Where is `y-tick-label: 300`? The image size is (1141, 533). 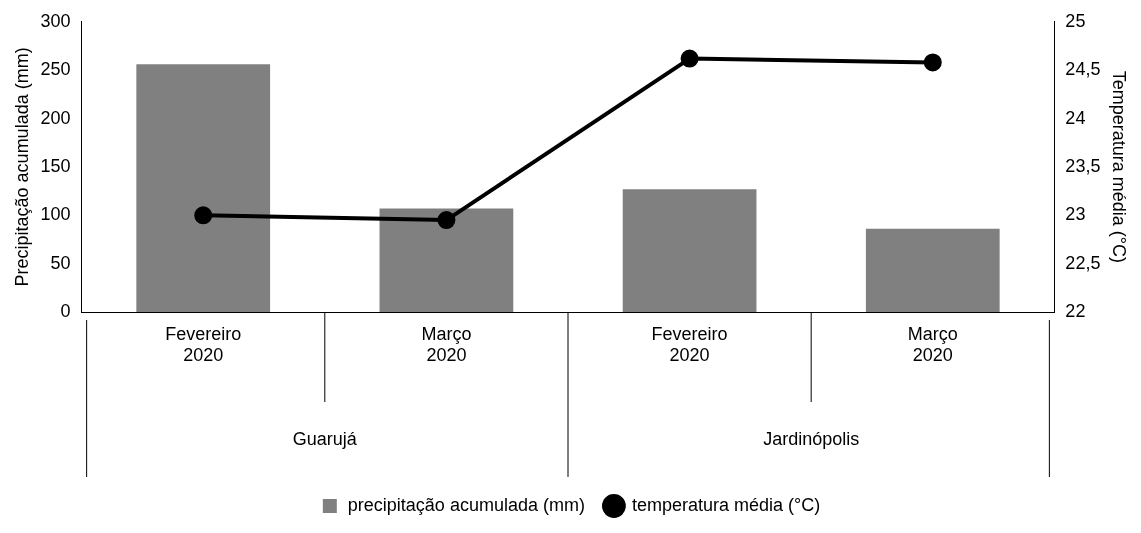
y-tick-label: 300 is located at coordinates (55, 20).